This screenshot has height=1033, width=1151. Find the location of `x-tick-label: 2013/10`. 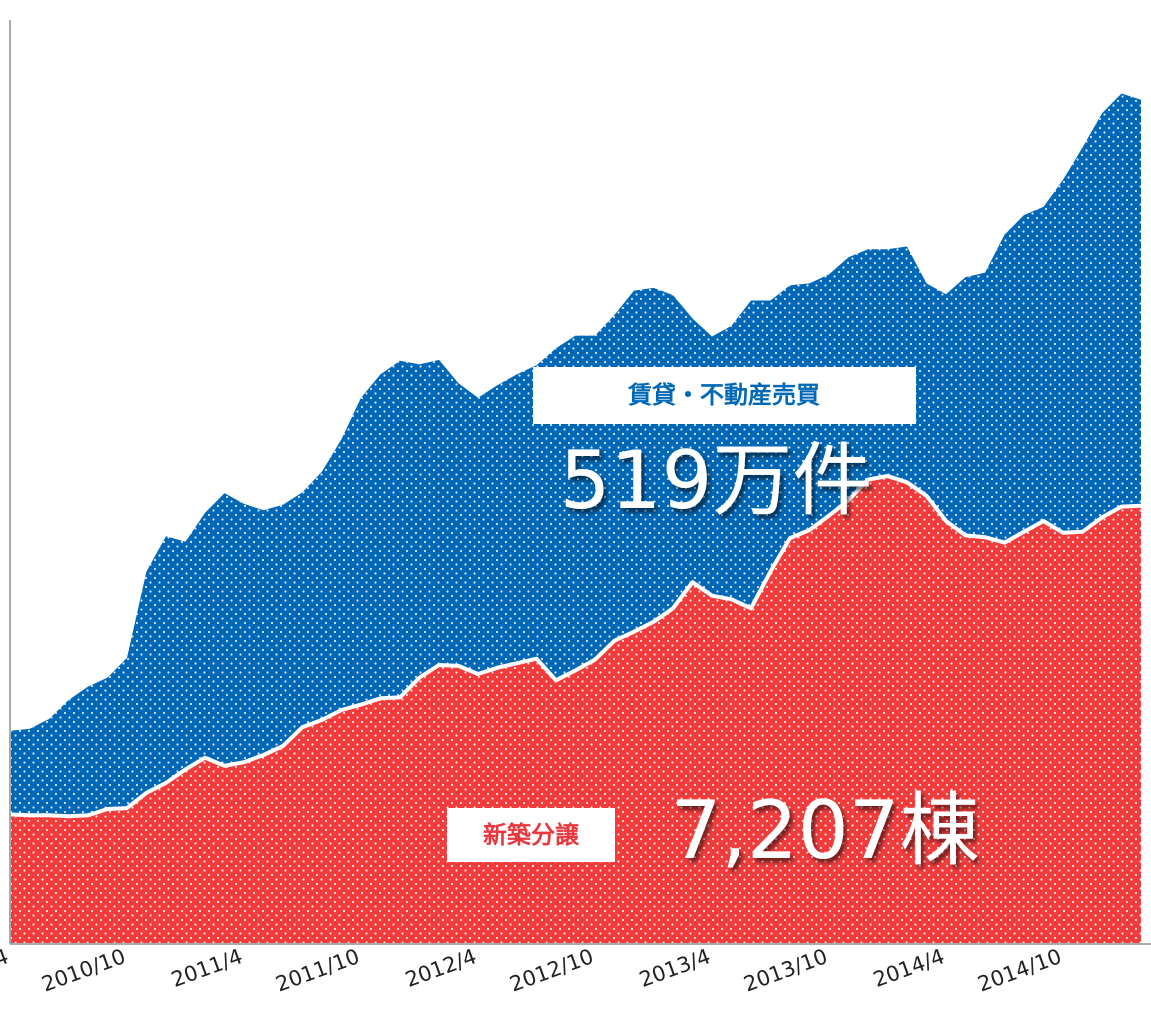

x-tick-label: 2013/10 is located at coordinates (786, 970).